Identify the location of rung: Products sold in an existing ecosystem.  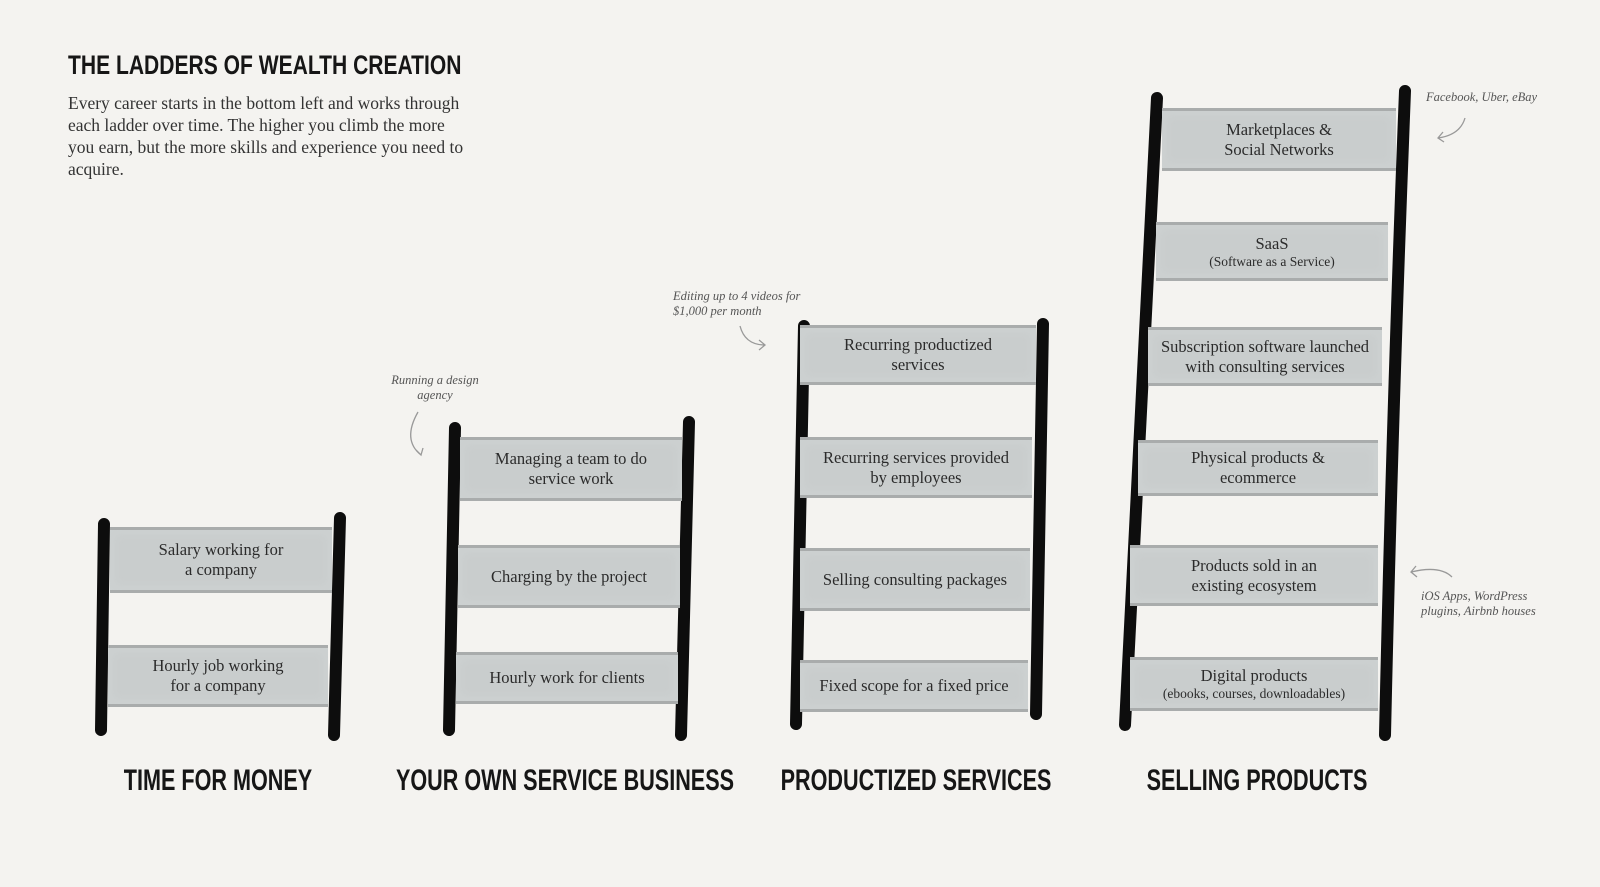
(1254, 575).